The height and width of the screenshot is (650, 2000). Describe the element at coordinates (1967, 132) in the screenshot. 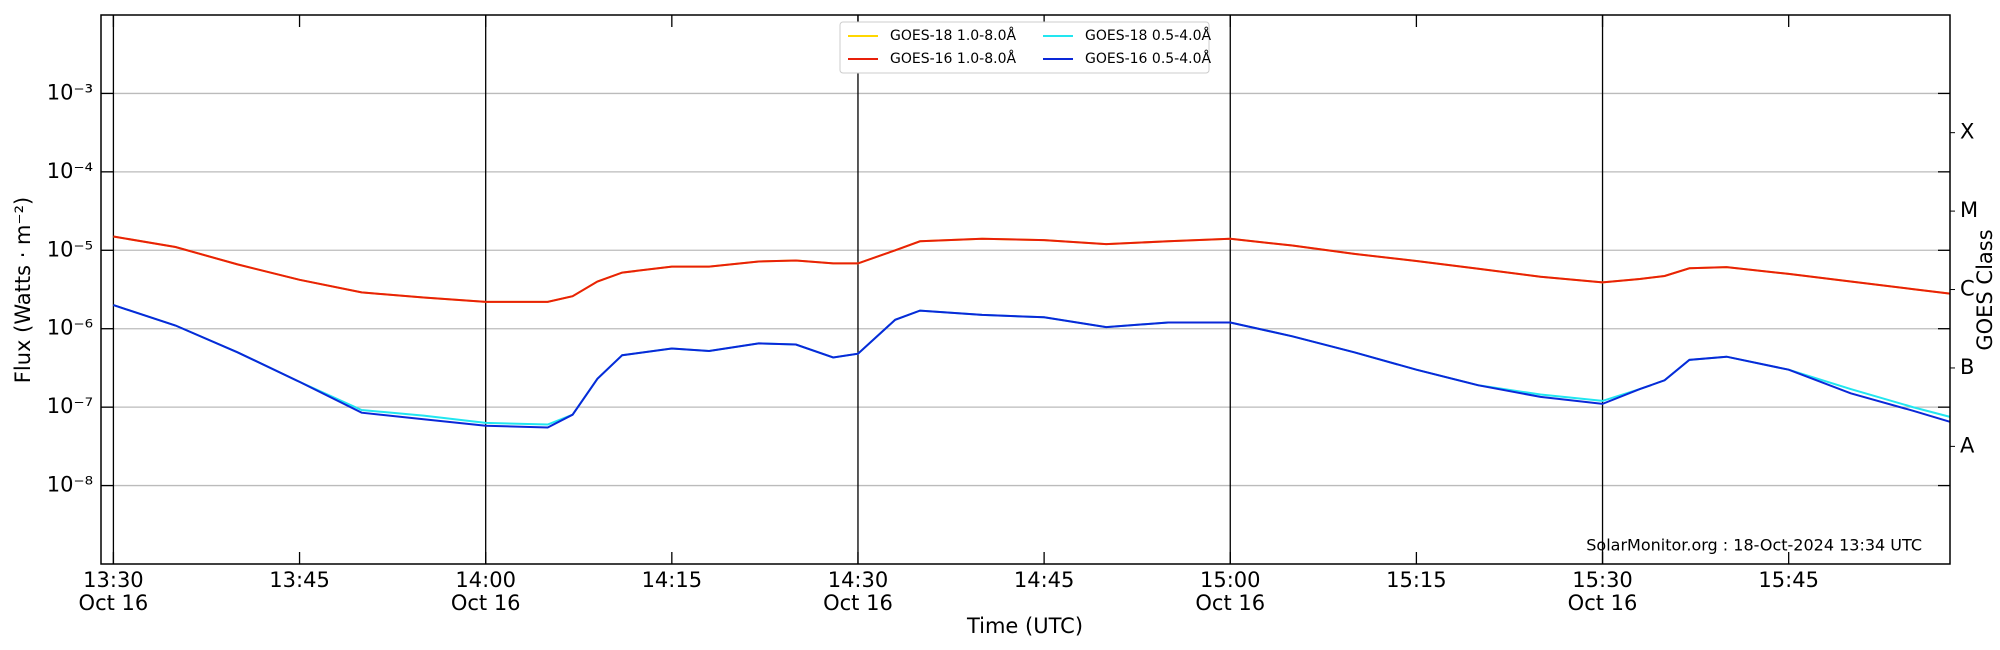

I see `y2-tick-label: X` at that location.